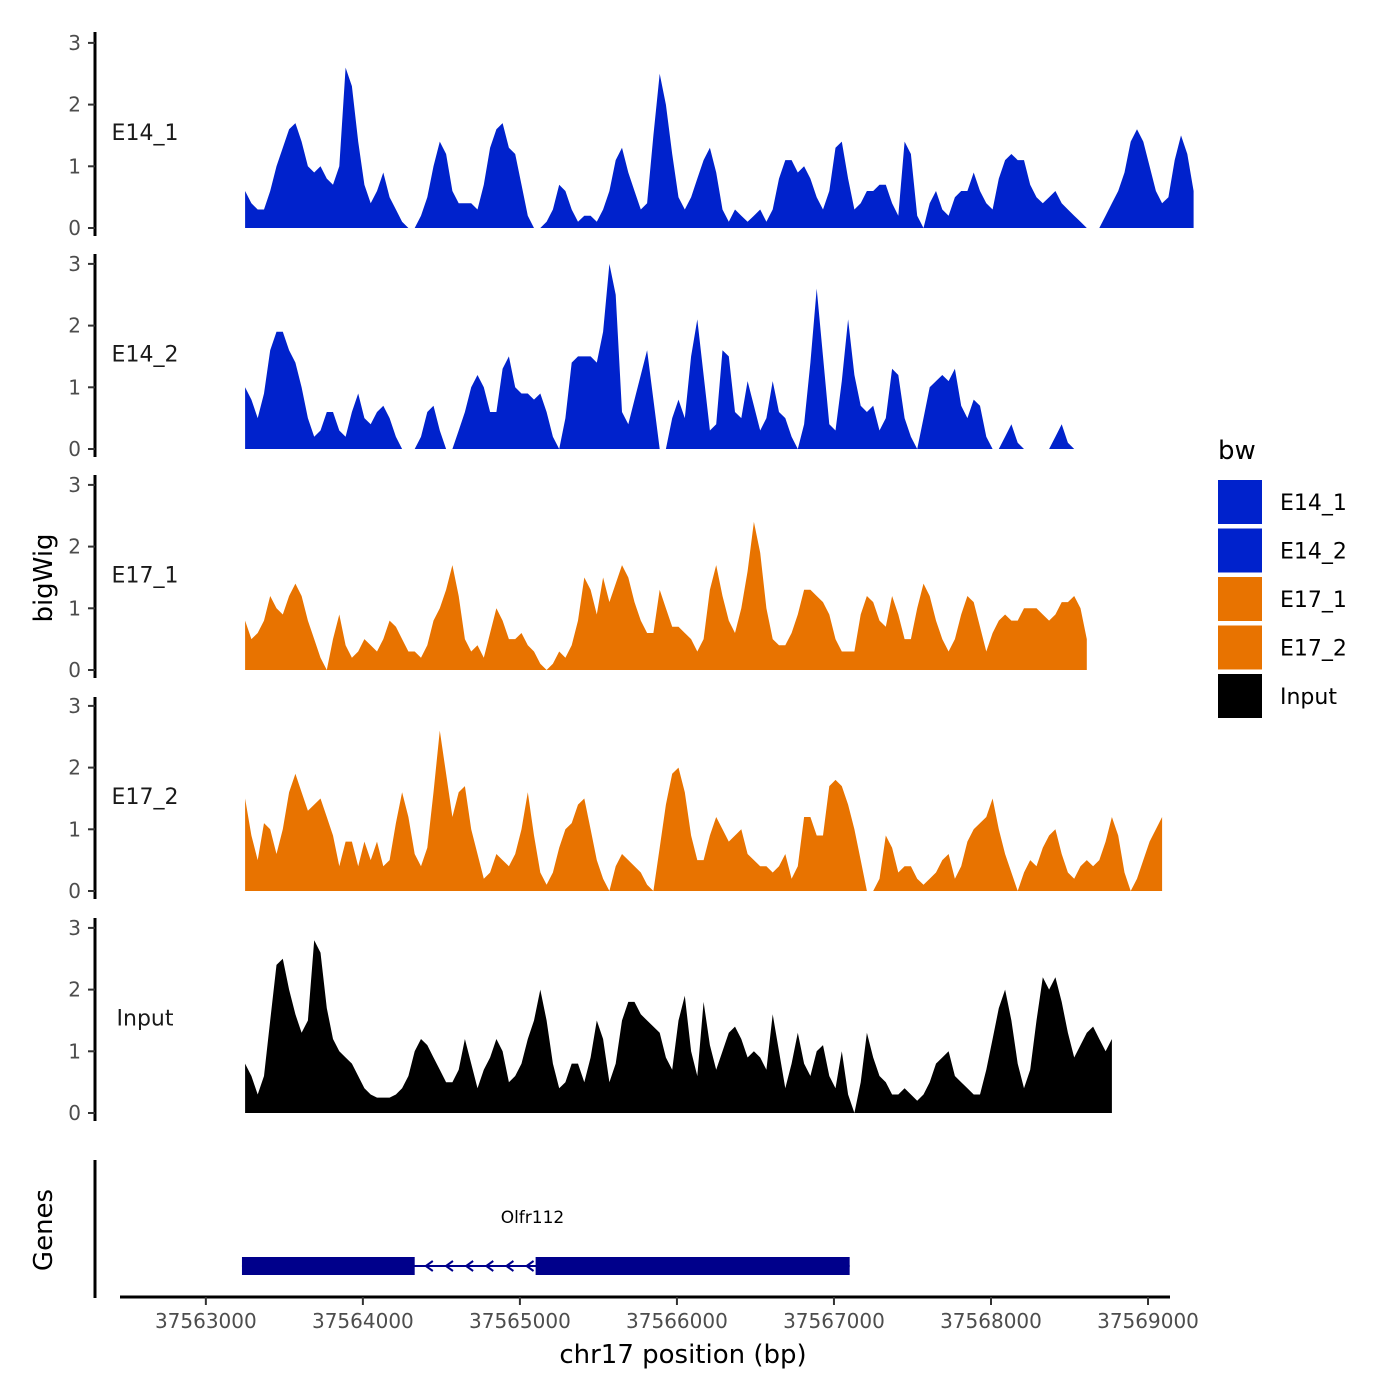  Describe the element at coordinates (1237, 451) in the screenshot. I see `legend-title: bw` at that location.